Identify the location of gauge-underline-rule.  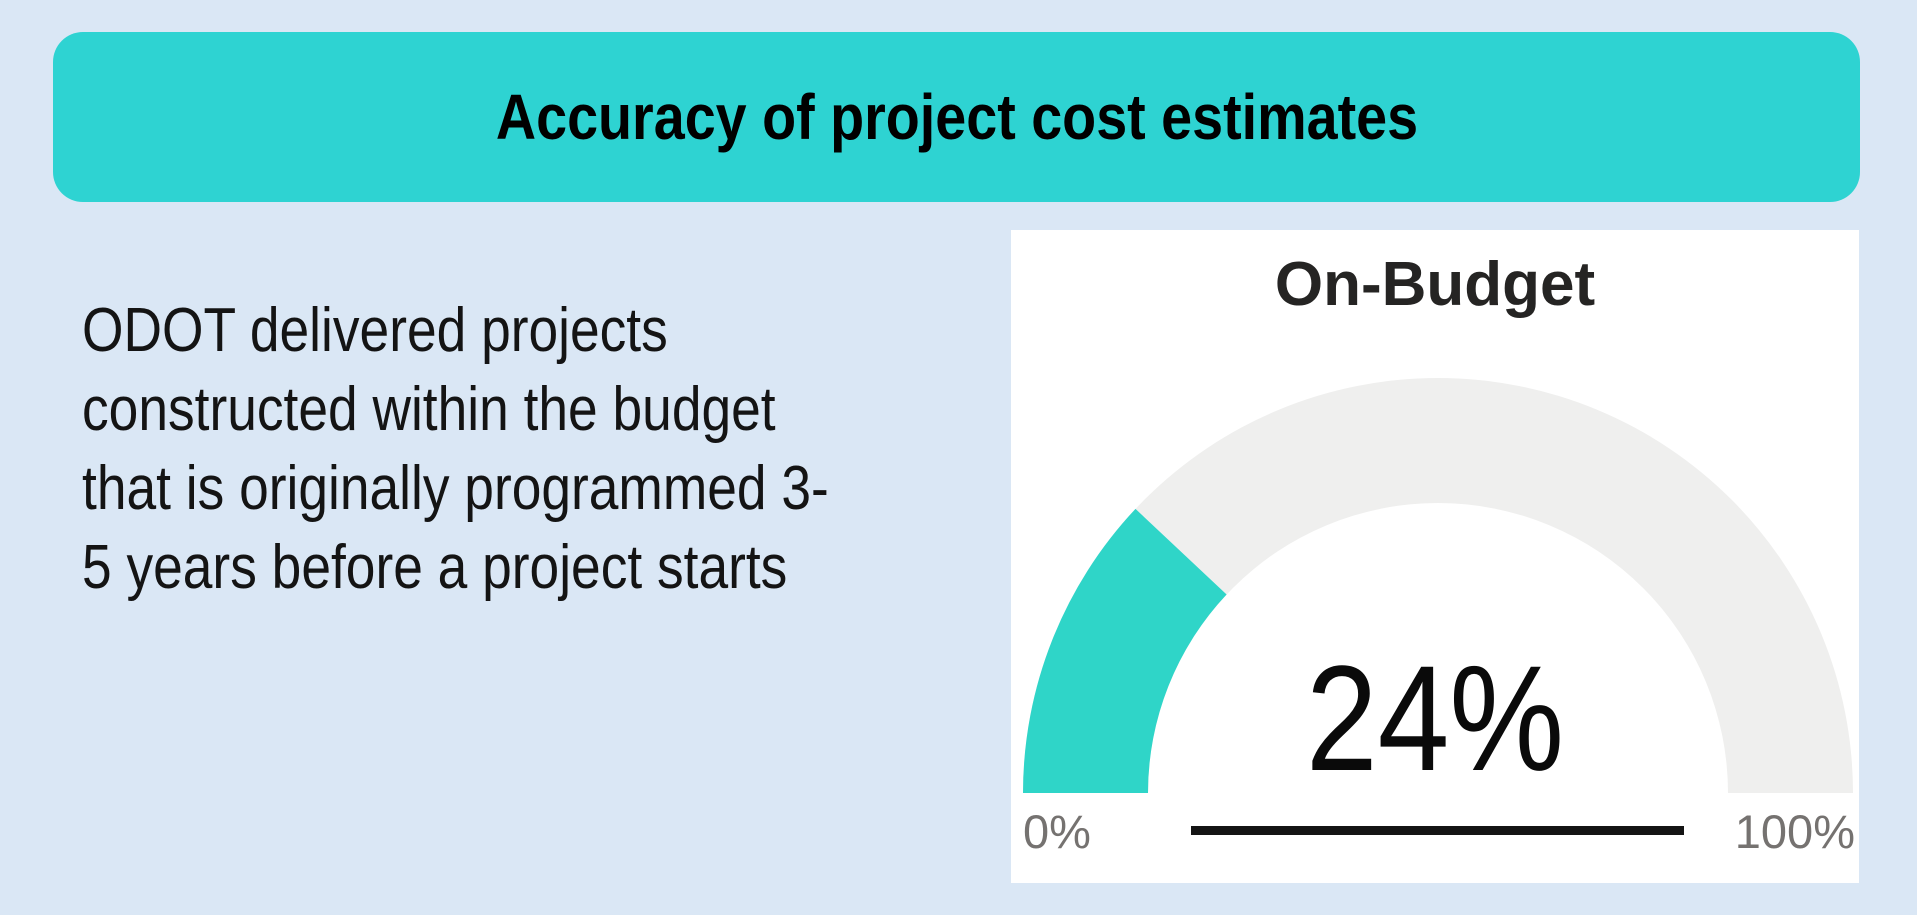
(1437, 830).